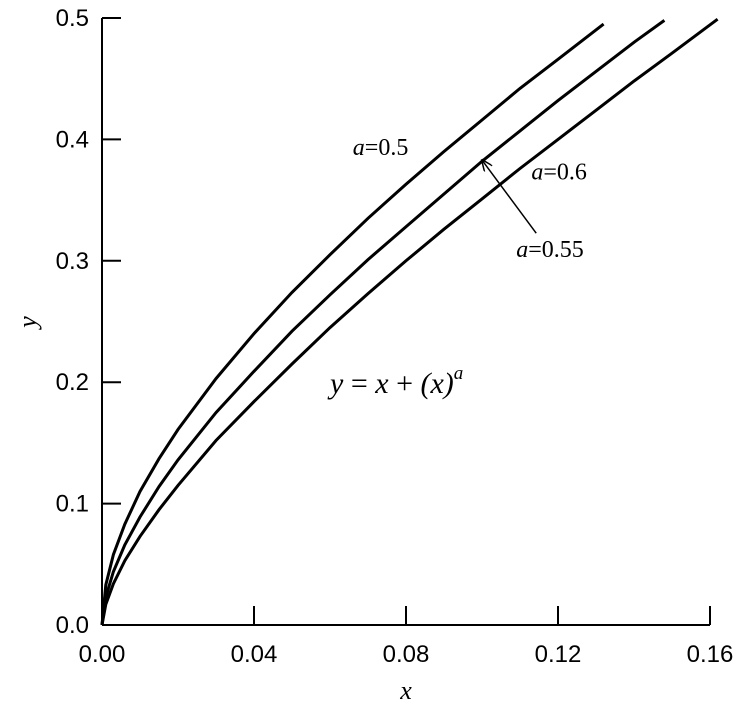 This screenshot has width=737, height=709. I want to click on series-annotation: a=0.6, so click(559, 172).